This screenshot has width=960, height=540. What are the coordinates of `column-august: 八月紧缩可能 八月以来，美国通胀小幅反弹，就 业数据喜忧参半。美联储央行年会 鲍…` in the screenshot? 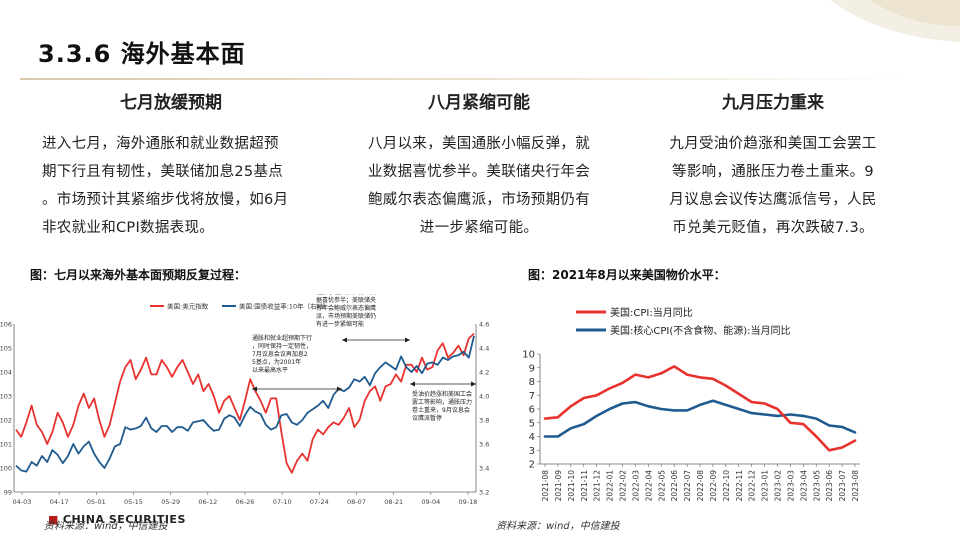 It's located at (479, 166).